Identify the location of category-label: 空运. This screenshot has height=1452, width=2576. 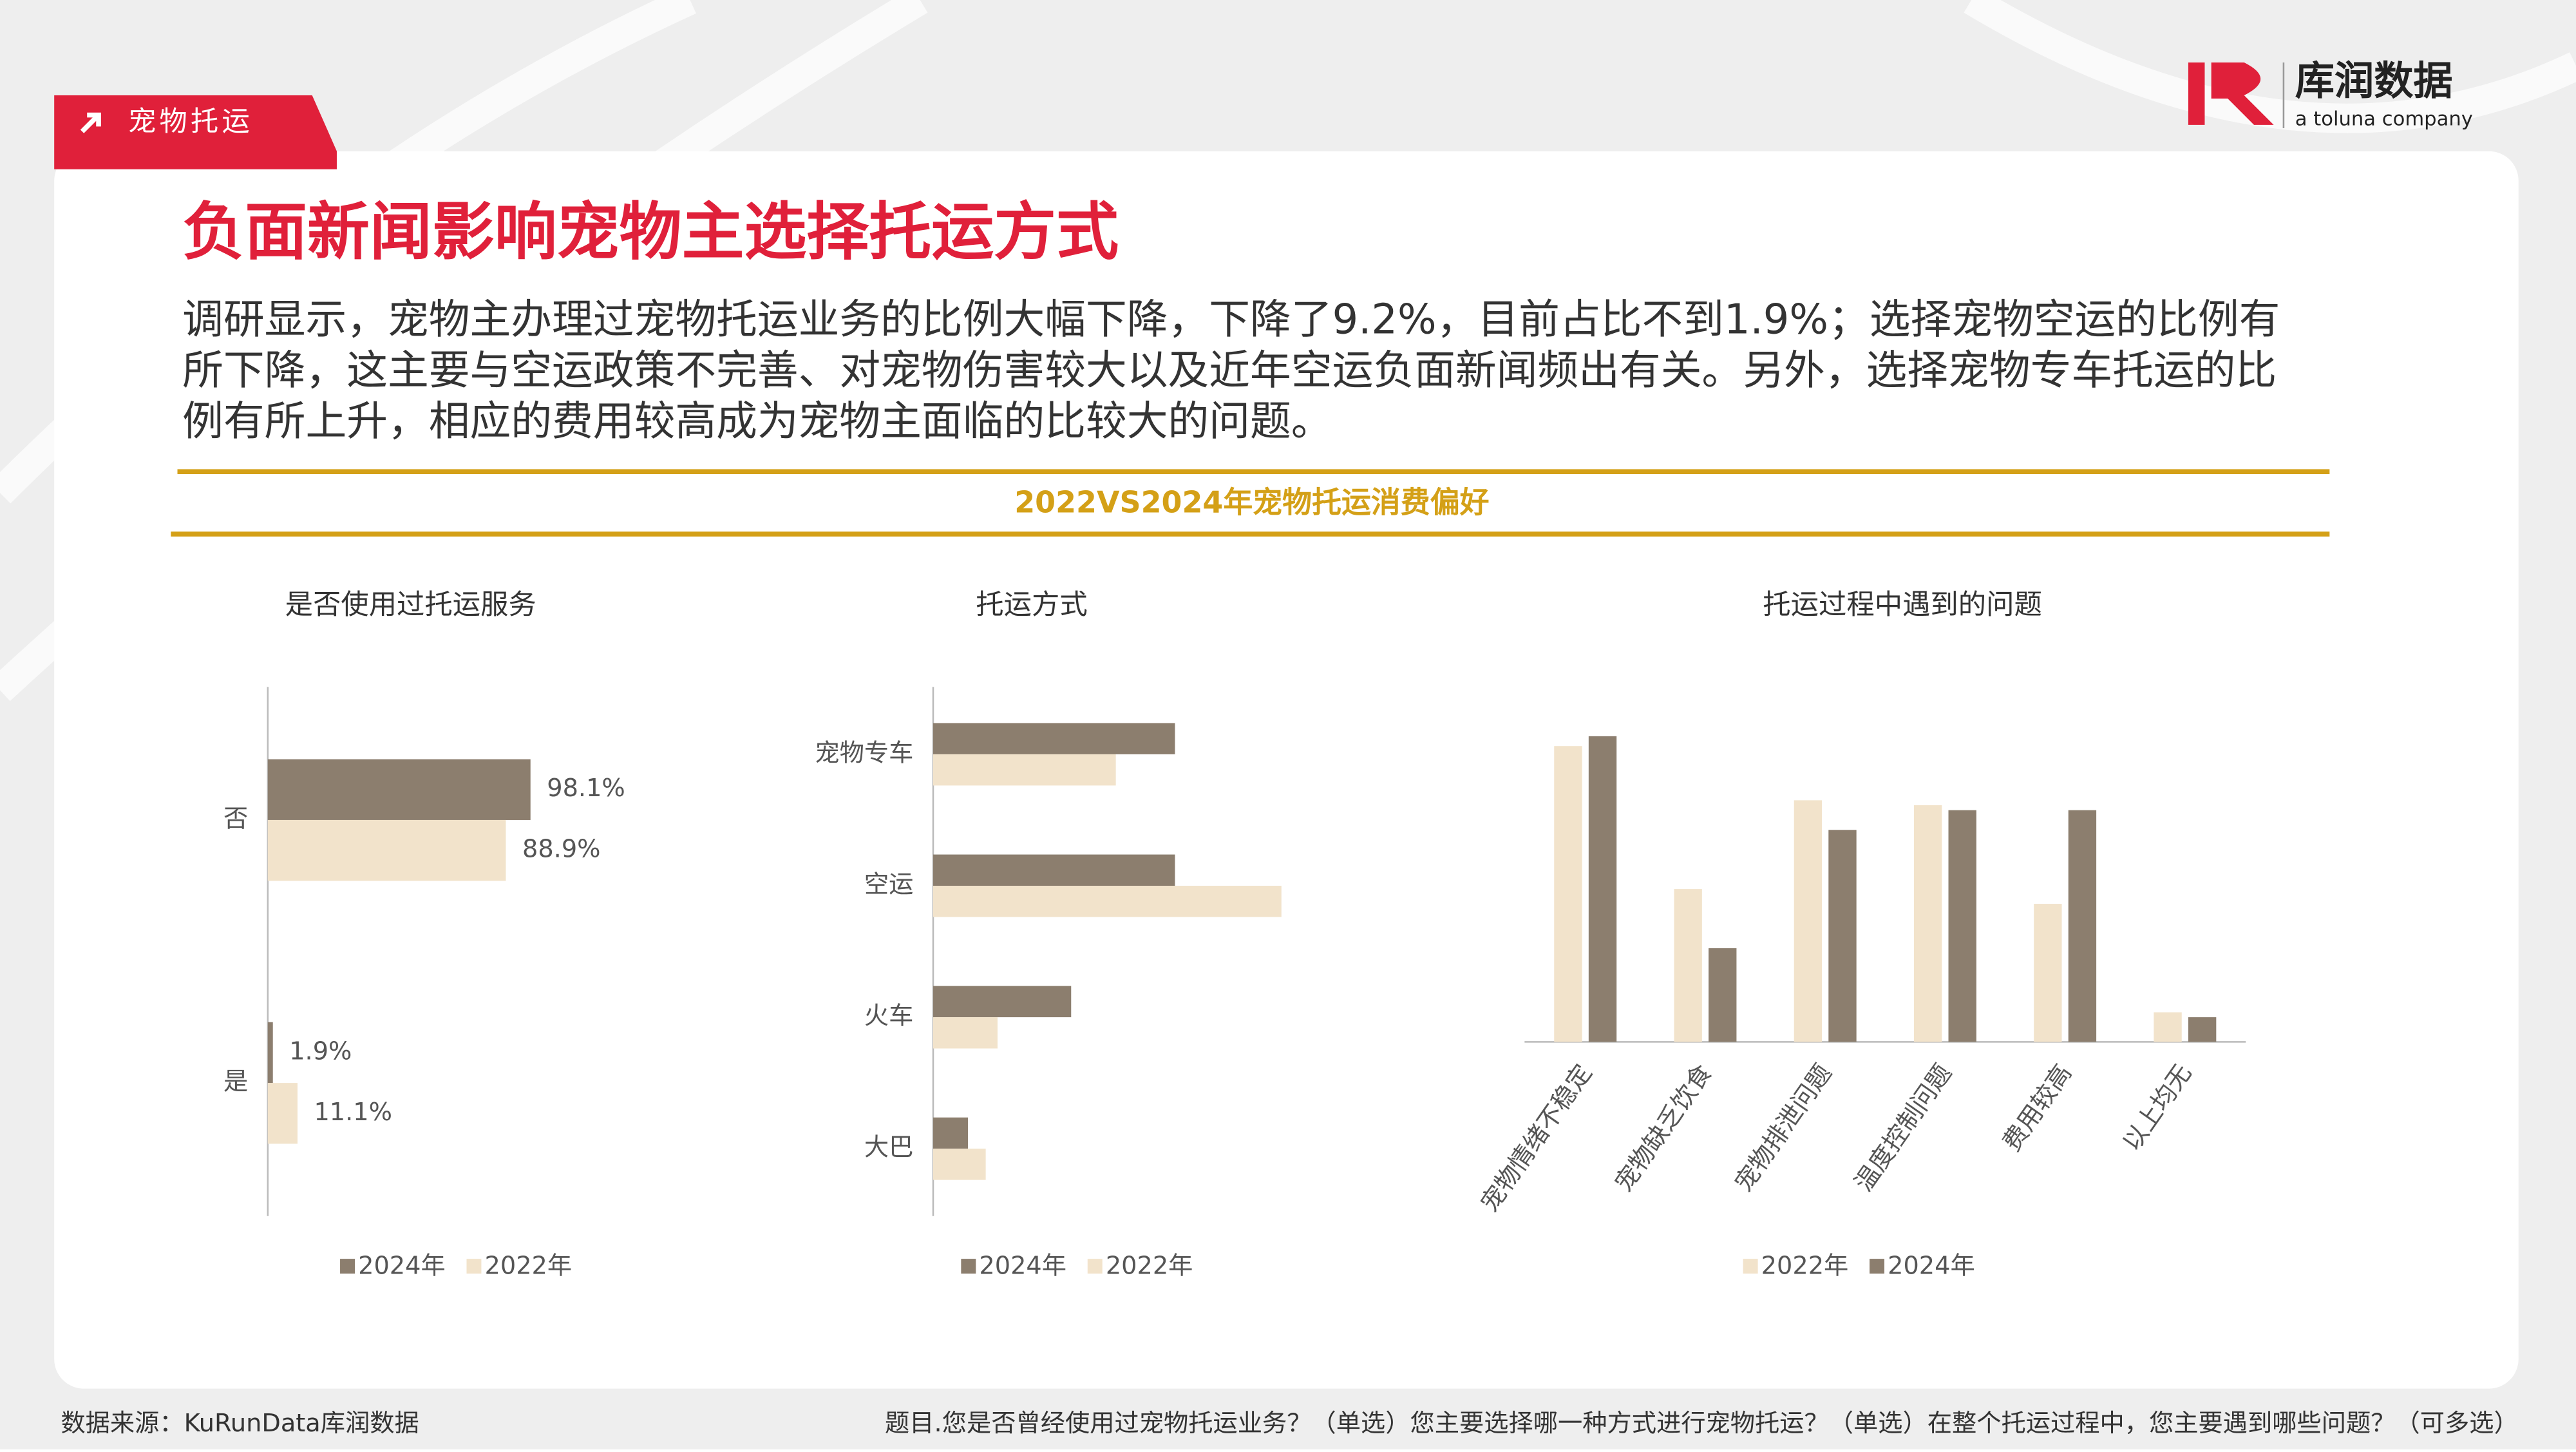
(888, 884).